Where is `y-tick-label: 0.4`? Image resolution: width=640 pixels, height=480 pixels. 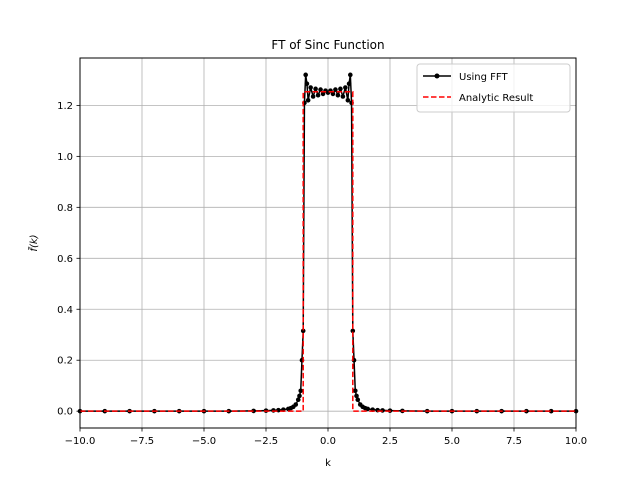
y-tick-label: 0.4 is located at coordinates (65, 310).